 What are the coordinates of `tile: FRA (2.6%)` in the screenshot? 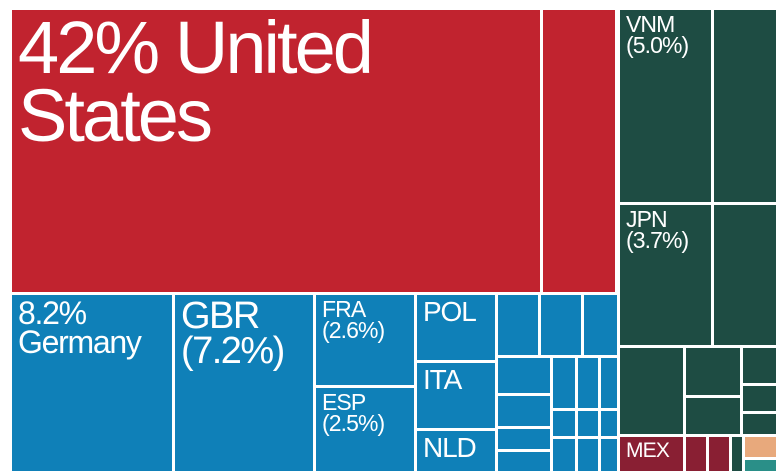 It's located at (365, 340).